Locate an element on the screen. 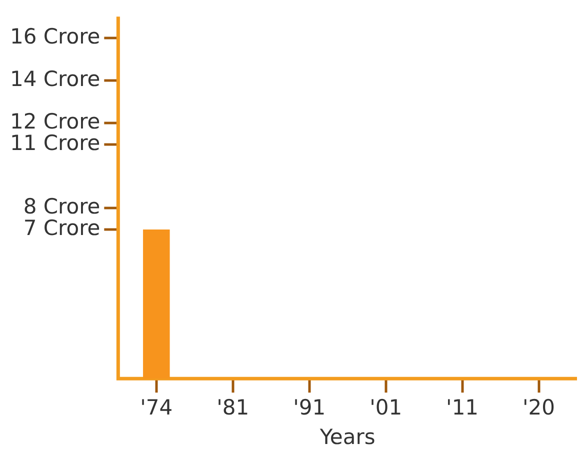 This screenshot has height=455, width=581. x-axis-title: Years is located at coordinates (347, 436).